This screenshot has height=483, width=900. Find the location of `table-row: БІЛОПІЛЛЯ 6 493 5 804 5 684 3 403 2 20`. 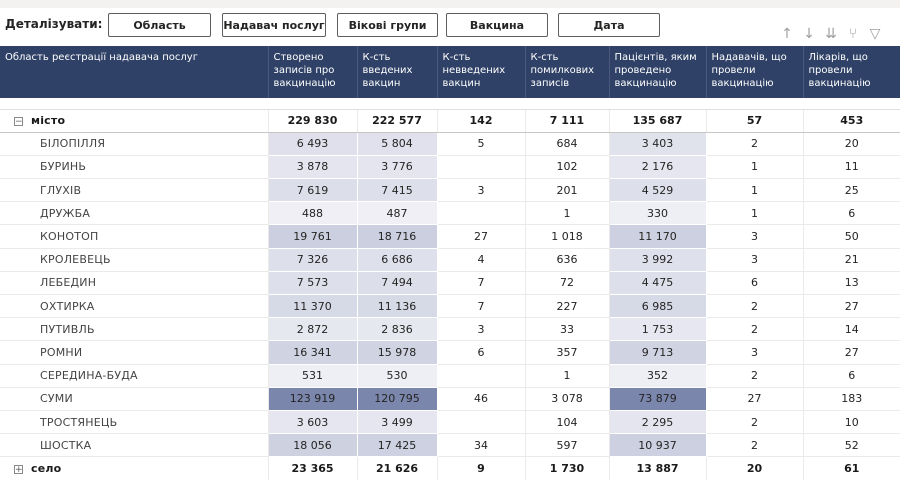

table-row: БІЛОПІЛЛЯ 6 493 5 804 5 684 3 403 2 20 is located at coordinates (450, 144).